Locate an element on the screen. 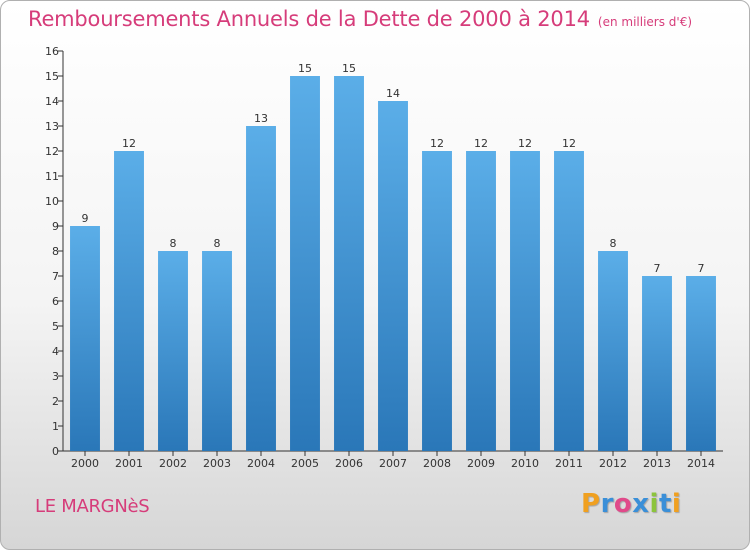 The image size is (750, 550). bar-2012 is located at coordinates (613, 351).